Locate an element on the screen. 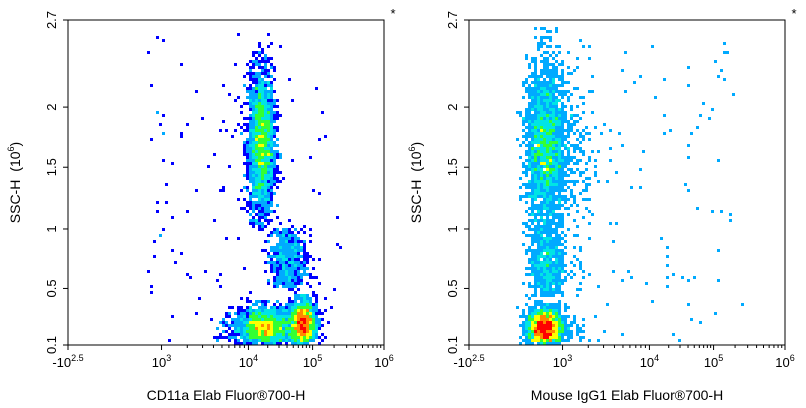  y-tick-label: 0.5 is located at coordinates (51, 288).